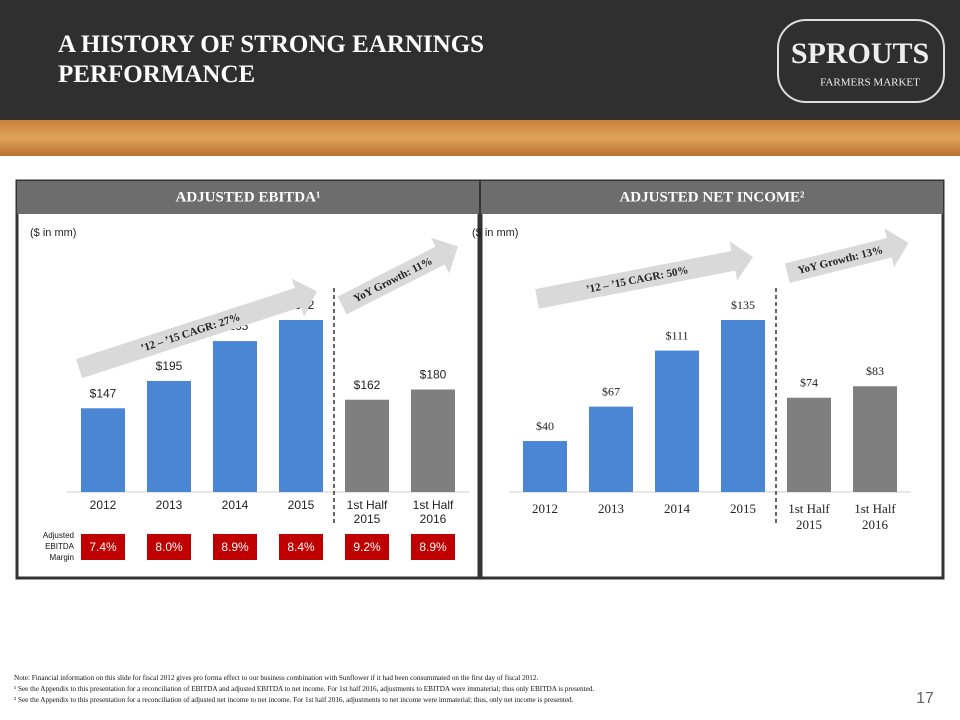  I want to click on value-label: $83, so click(875, 371).